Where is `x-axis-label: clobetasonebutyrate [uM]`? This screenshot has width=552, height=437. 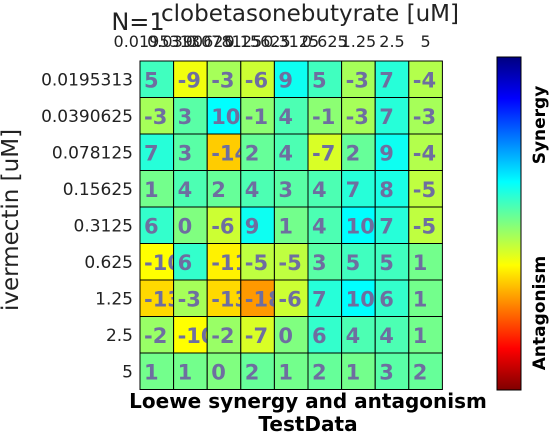
x-axis-label: clobetasonebutyrate [uM] is located at coordinates (310, 14).